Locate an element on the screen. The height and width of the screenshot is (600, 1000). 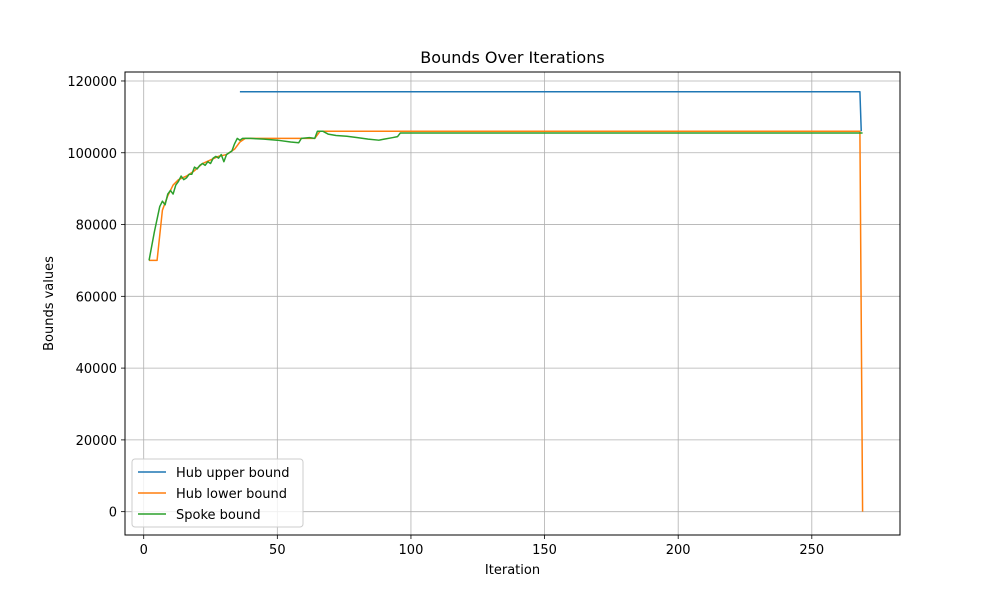
x-tick-label: 200 is located at coordinates (678, 550).